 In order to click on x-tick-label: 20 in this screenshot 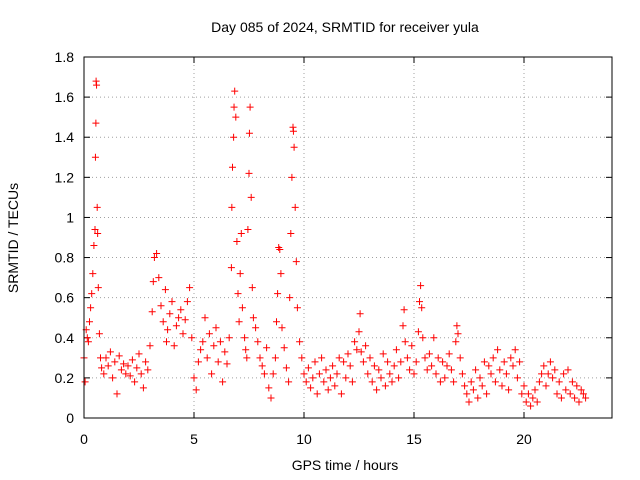, I will do `click(524, 439)`.